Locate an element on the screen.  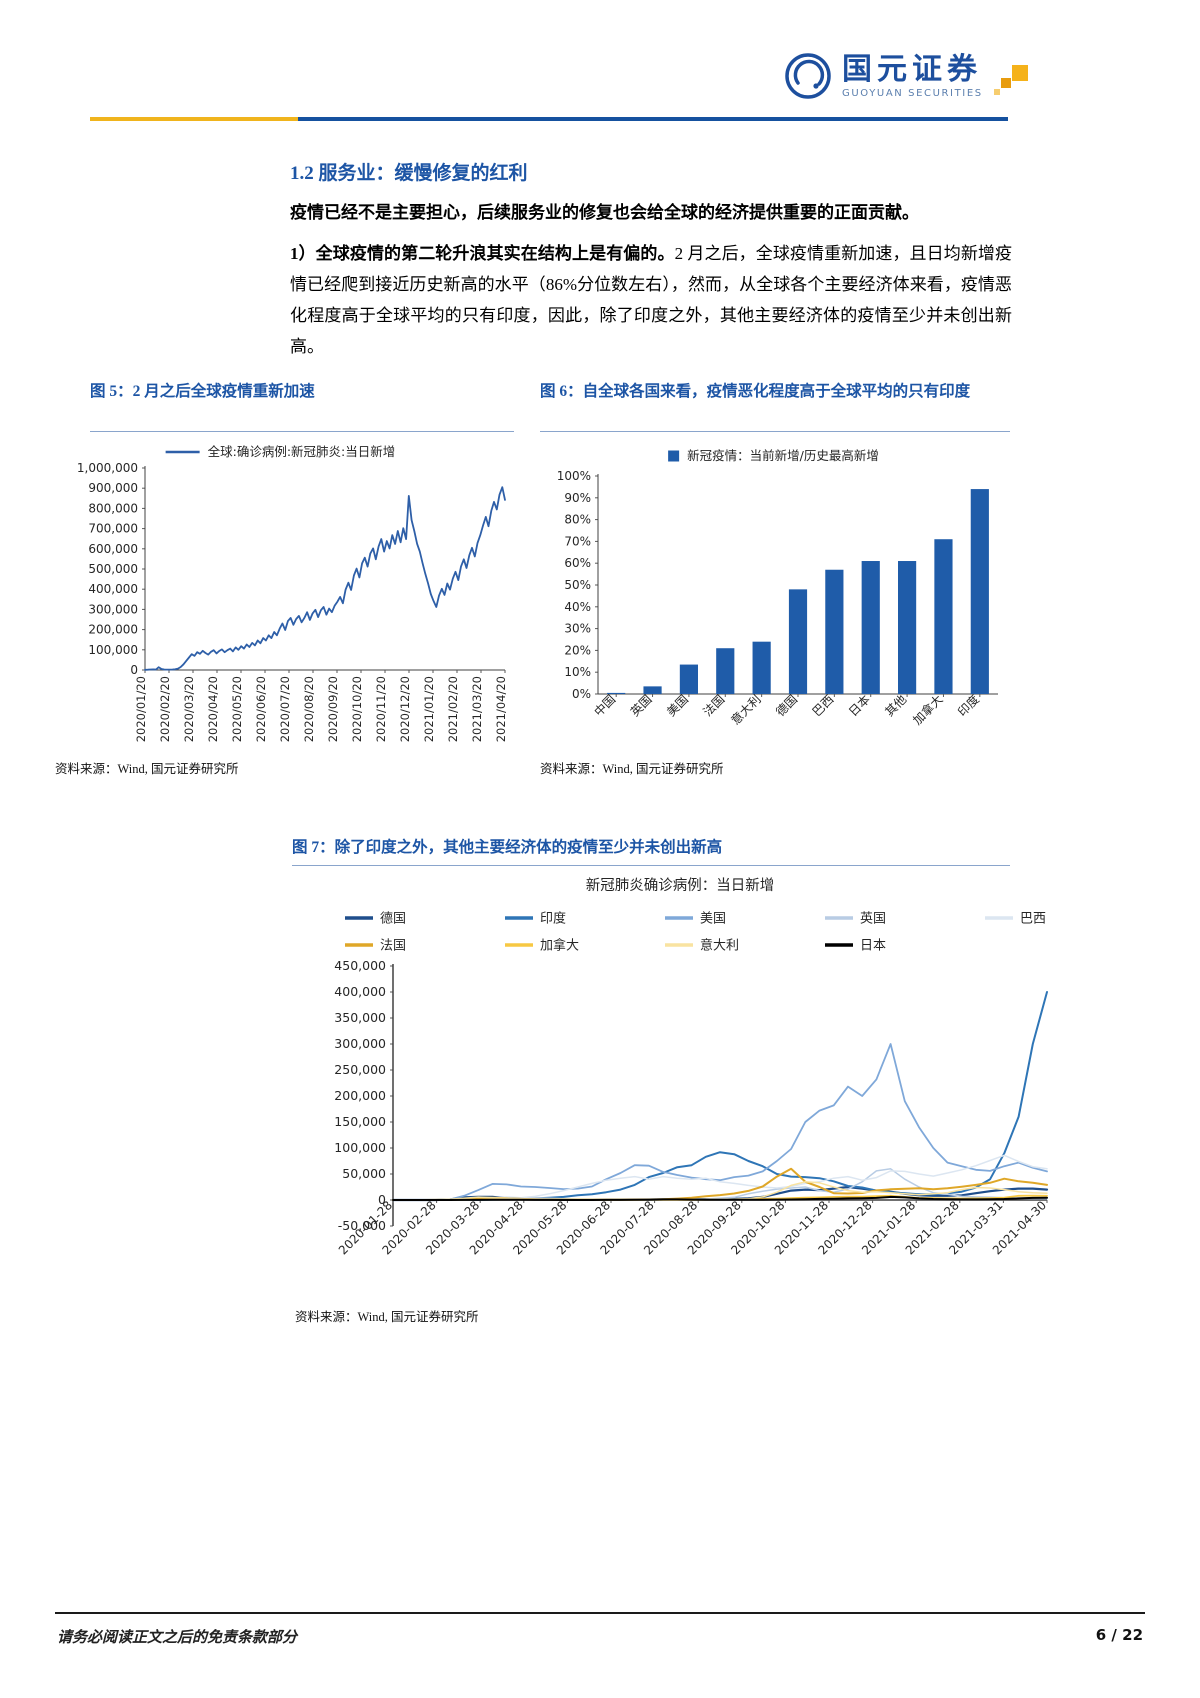
figure5-source: 资料来源：Wind, 国元证券研究所 is located at coordinates (147, 769).